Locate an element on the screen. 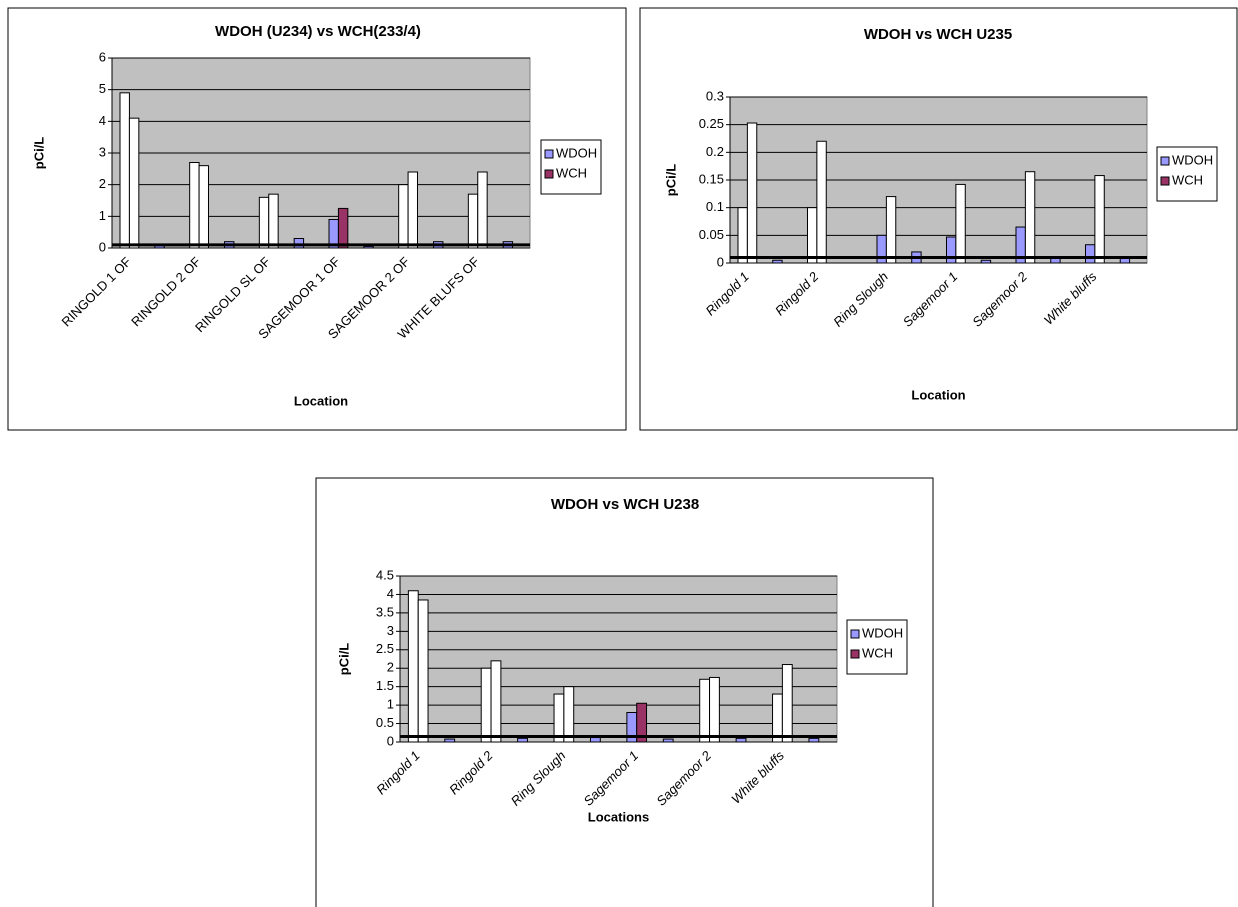 The height and width of the screenshot is (907, 1238). y-tick-label: 0.2 is located at coordinates (715, 151).